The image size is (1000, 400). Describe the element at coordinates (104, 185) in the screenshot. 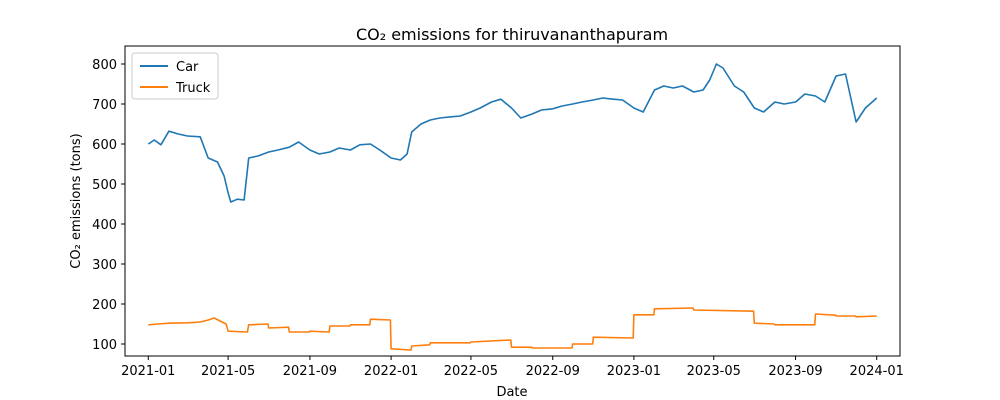

I see `y-tick-label: 500` at that location.